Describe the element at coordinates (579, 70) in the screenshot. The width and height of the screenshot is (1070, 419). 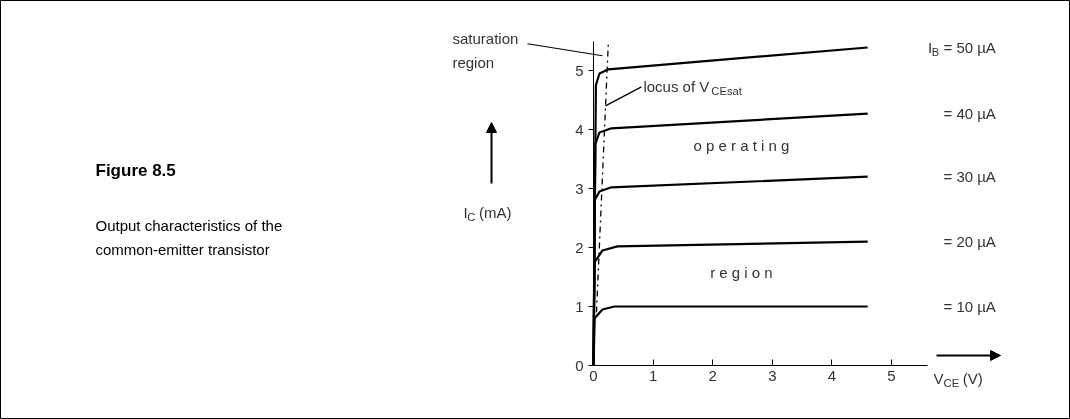
I see `y-tick-label: 5` at that location.